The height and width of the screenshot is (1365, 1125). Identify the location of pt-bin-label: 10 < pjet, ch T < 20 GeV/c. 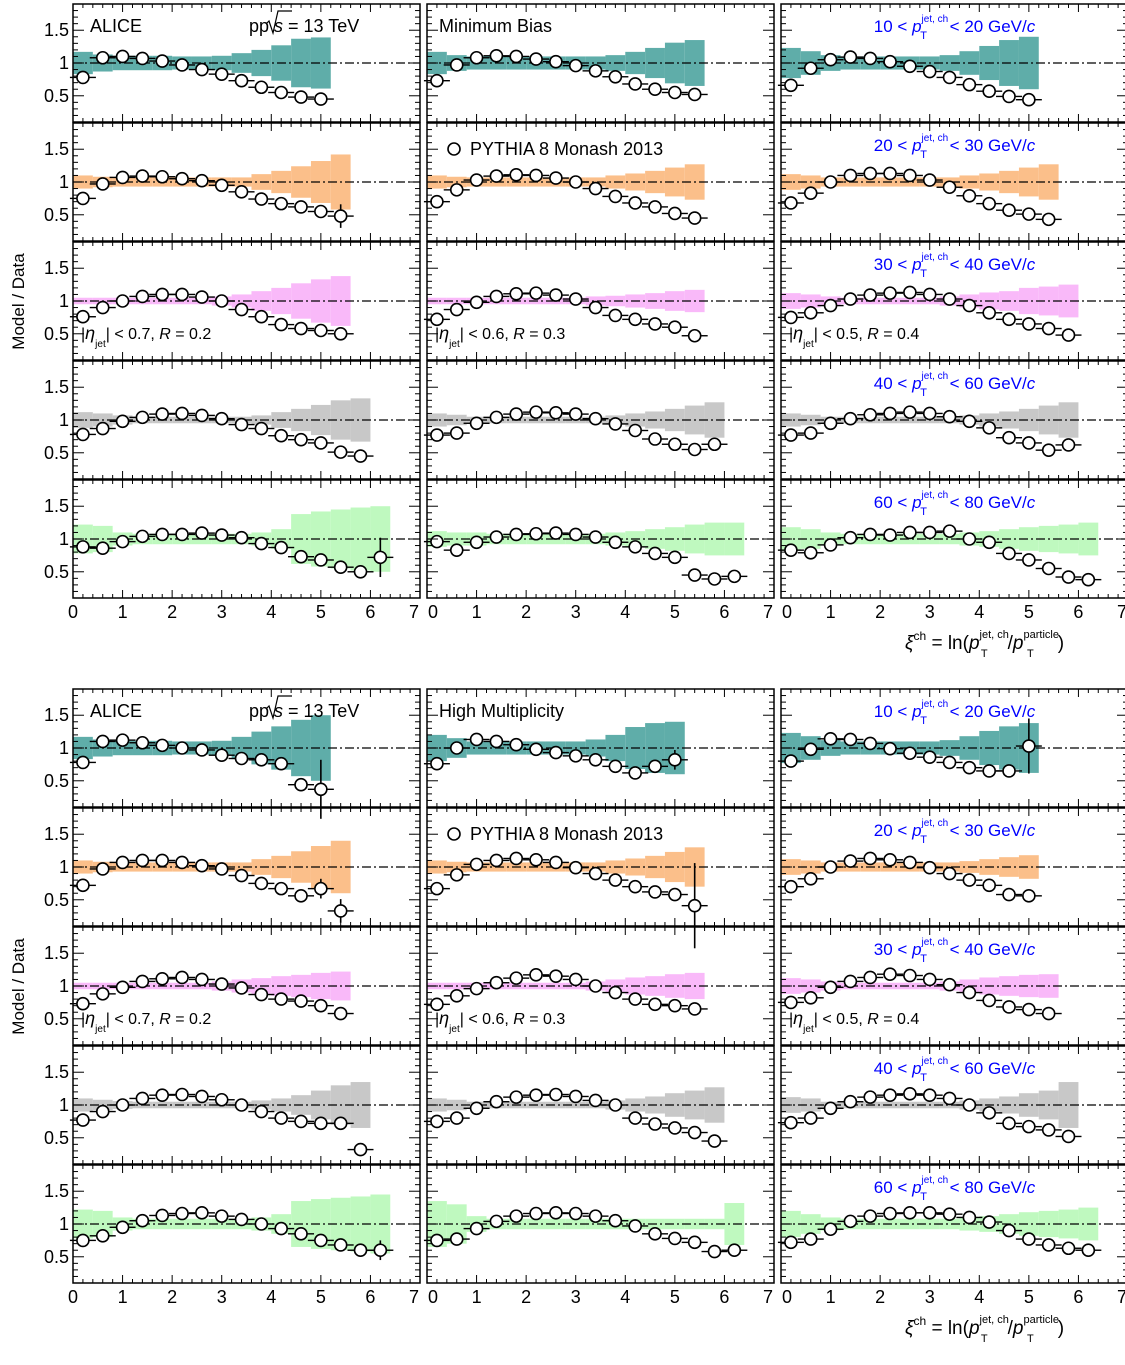
(955, 28).